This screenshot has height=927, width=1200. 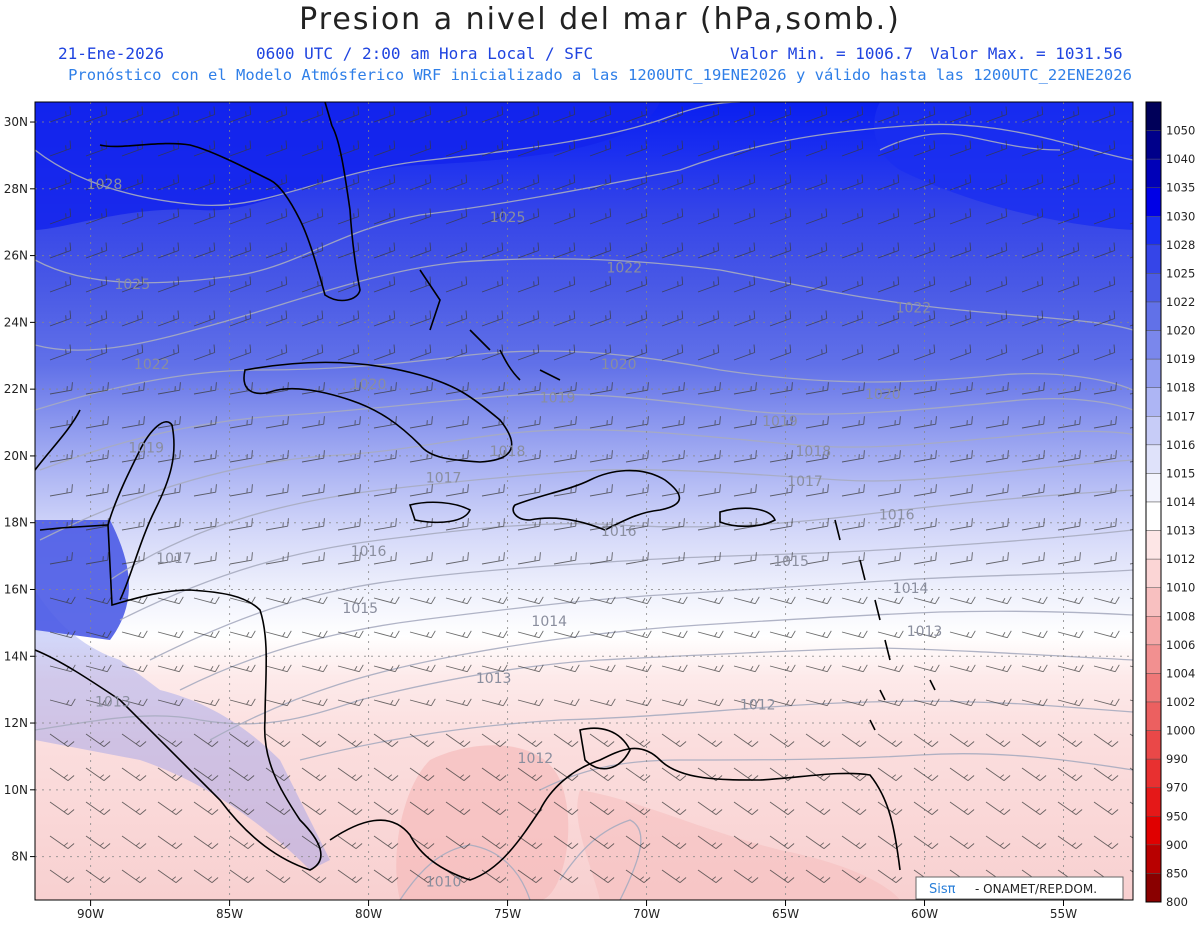 What do you see at coordinates (105, 185) in the screenshot?
I see `isobar-label: 1028` at bounding box center [105, 185].